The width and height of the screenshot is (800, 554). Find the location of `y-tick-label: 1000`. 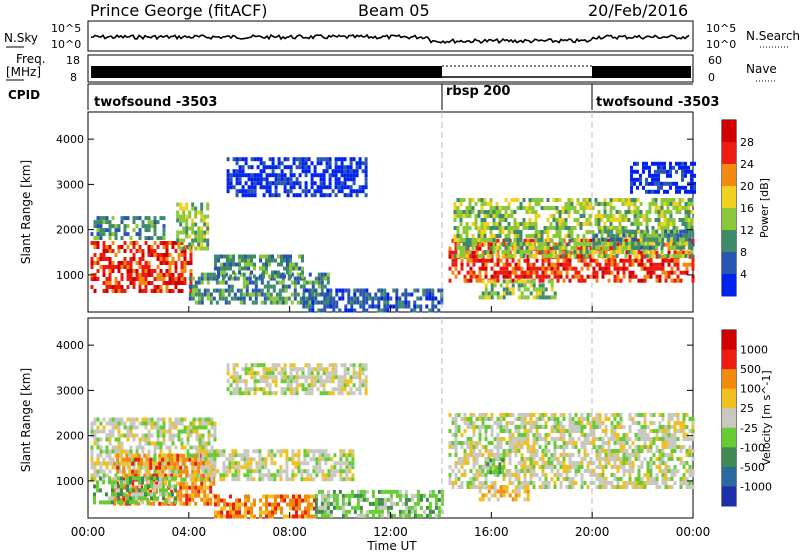

y-tick-label: 1000 is located at coordinates (70, 275).